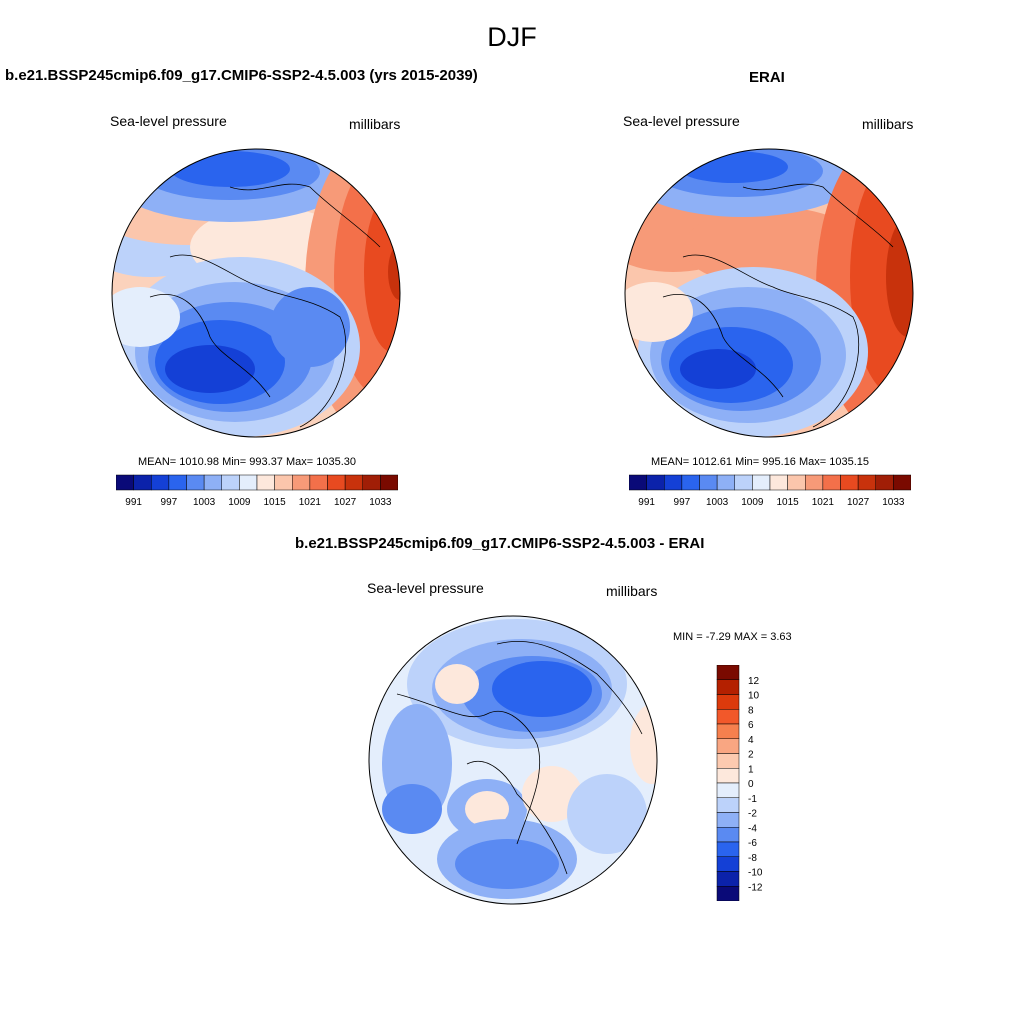 The image size is (1024, 1024). I want to click on diff-colorbar-tick-label: -2, so click(752, 814).